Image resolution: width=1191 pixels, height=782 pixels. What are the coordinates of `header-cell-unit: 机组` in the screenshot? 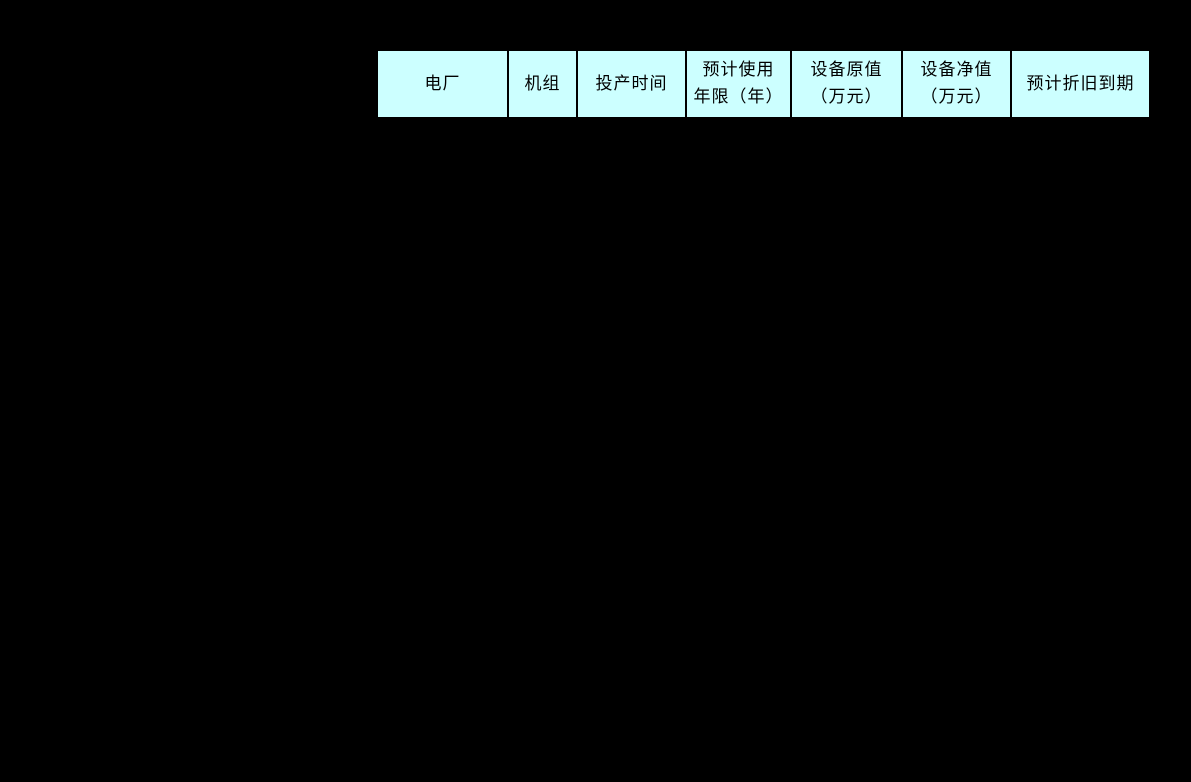 It's located at (543, 84).